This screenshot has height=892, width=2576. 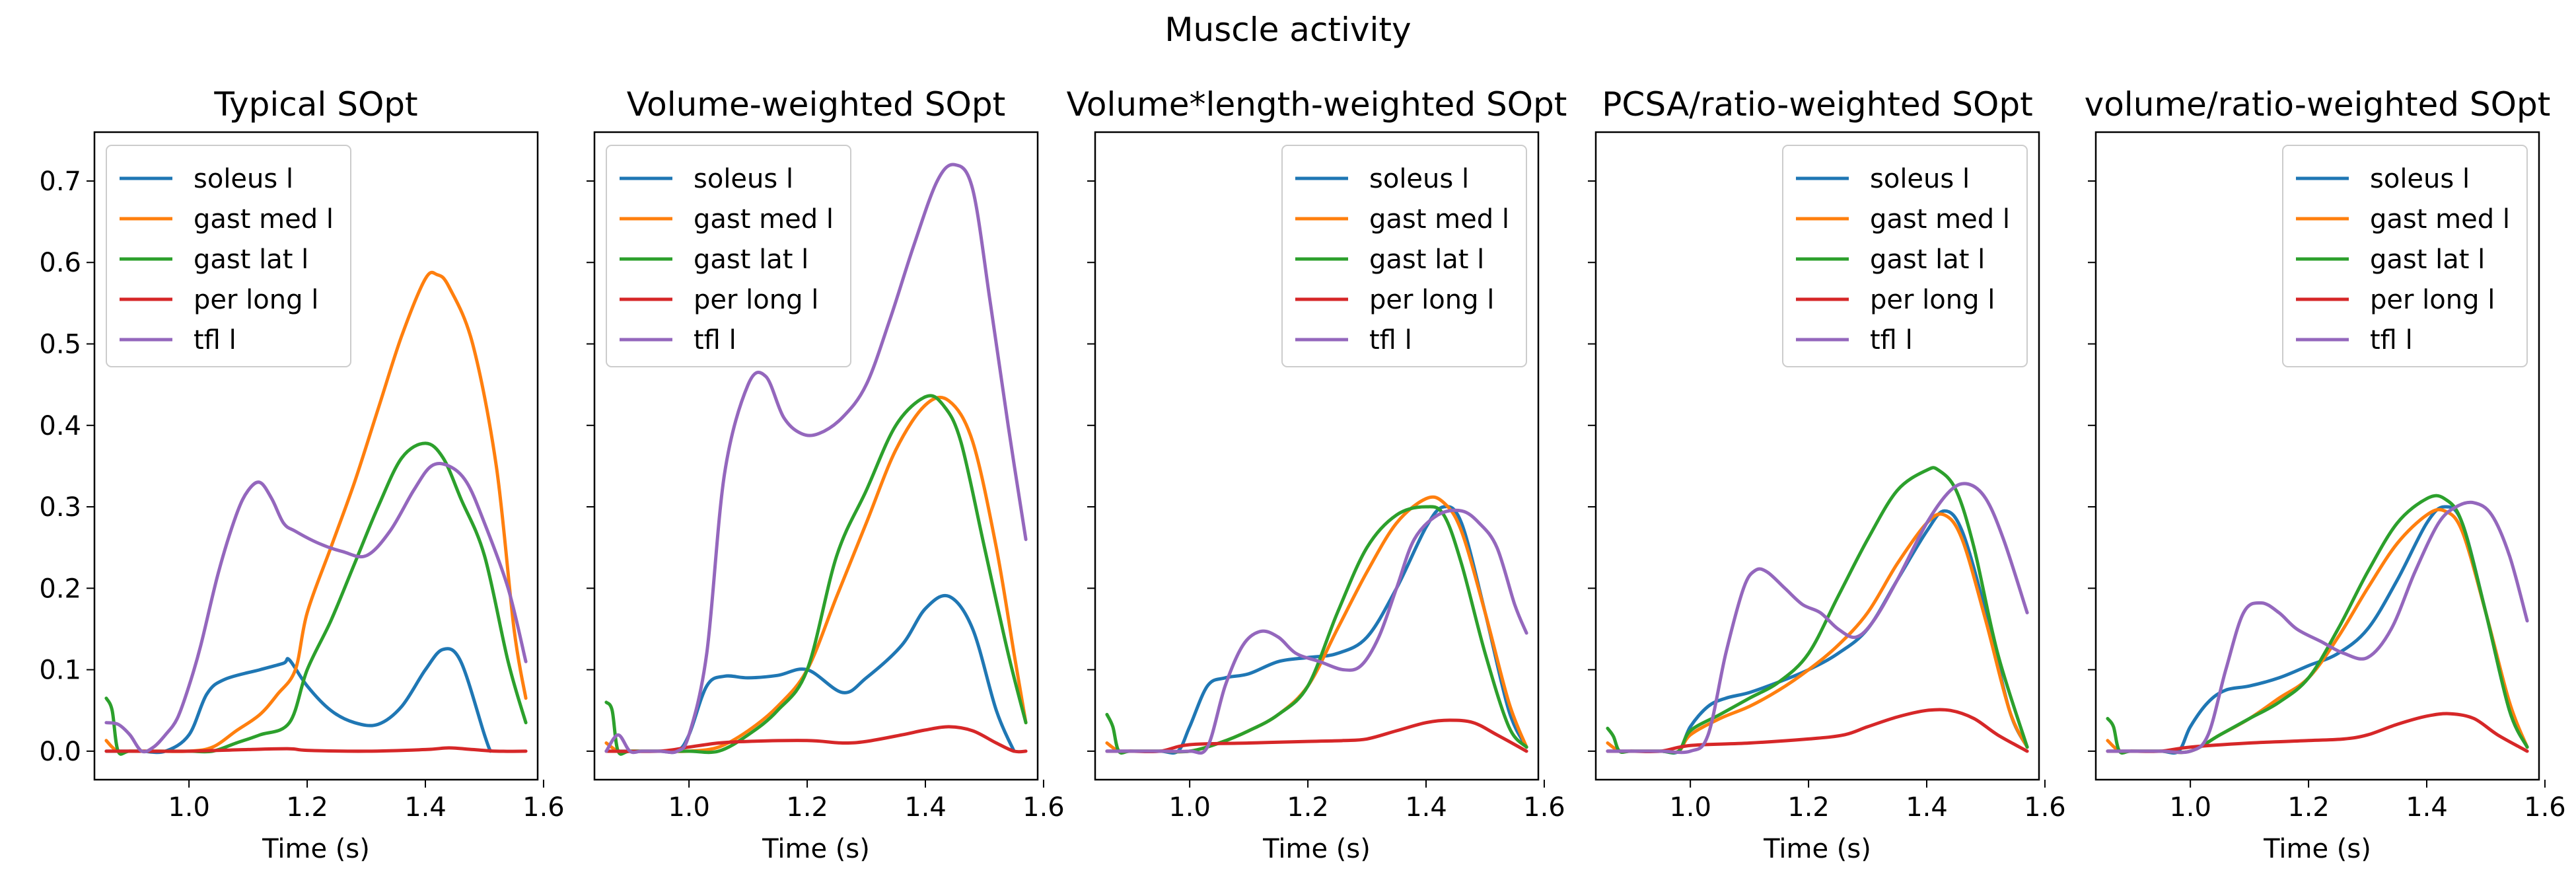 What do you see at coordinates (816, 104) in the screenshot?
I see `subplot-title: Volume-weighted SOpt` at bounding box center [816, 104].